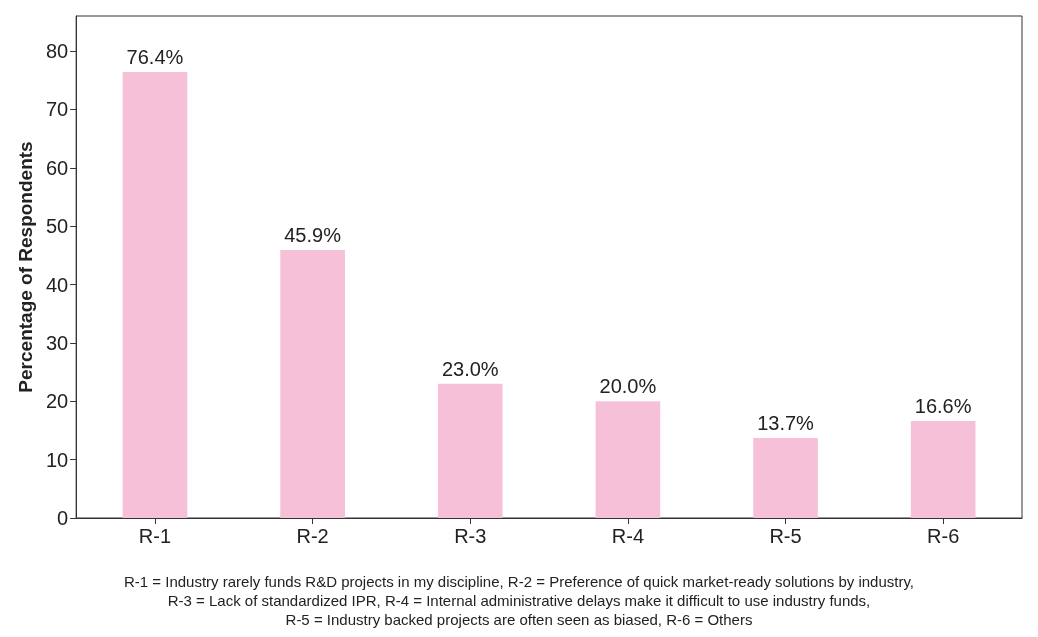  I want to click on data-label: 13.7%, so click(786, 423).